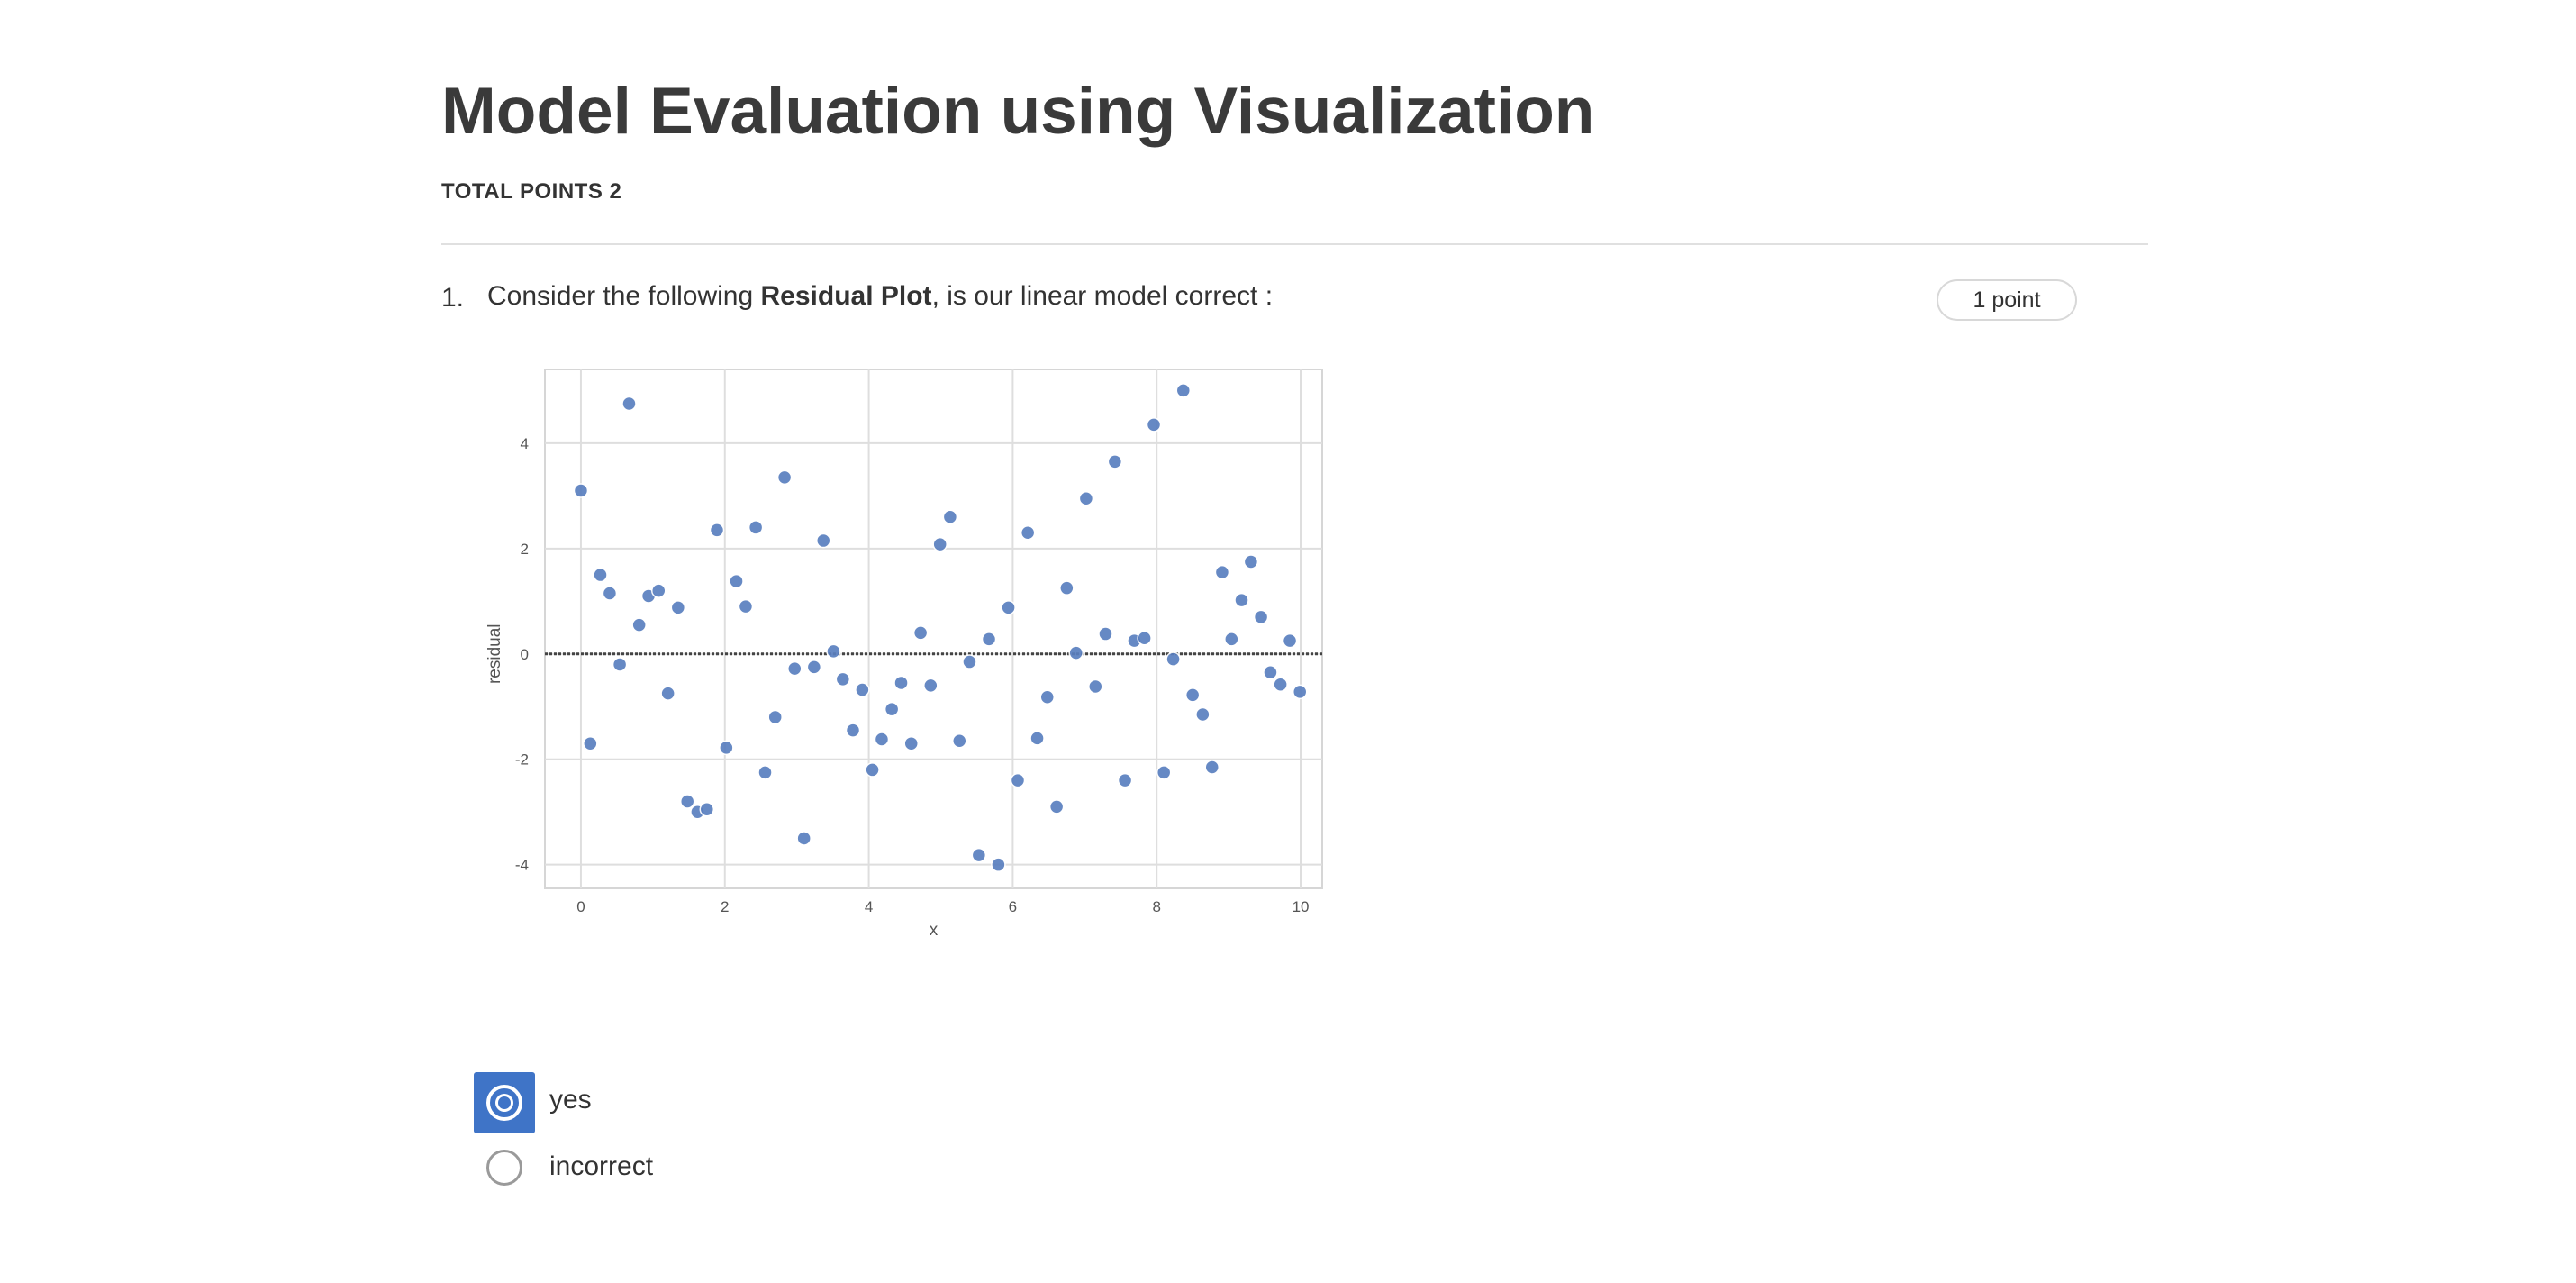  Describe the element at coordinates (453, 298) in the screenshot. I see `question-number: 1.` at that location.